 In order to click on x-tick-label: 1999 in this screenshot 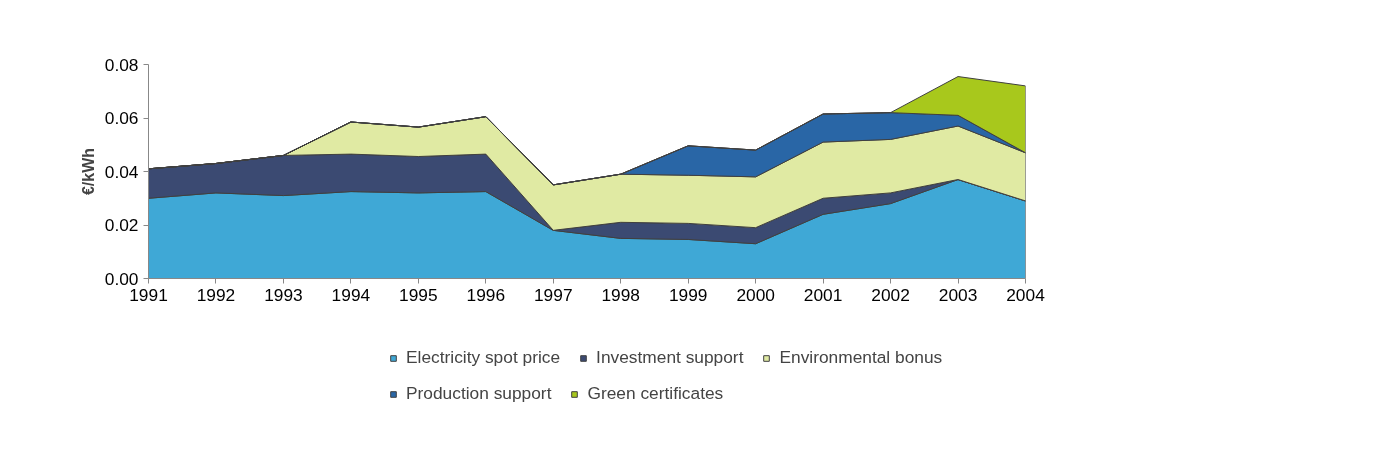, I will do `click(688, 294)`.